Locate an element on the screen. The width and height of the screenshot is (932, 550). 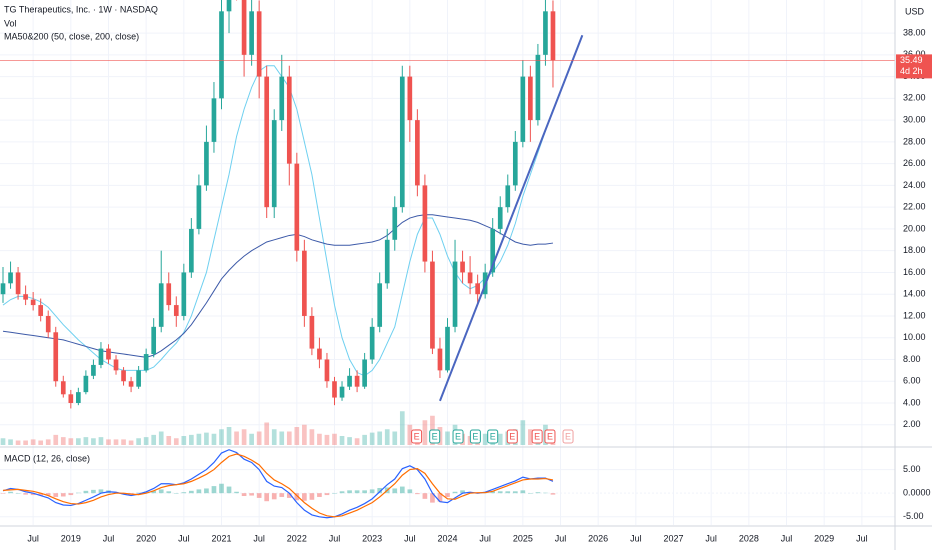
macd-tick-label: 5.00 is located at coordinates (912, 469).